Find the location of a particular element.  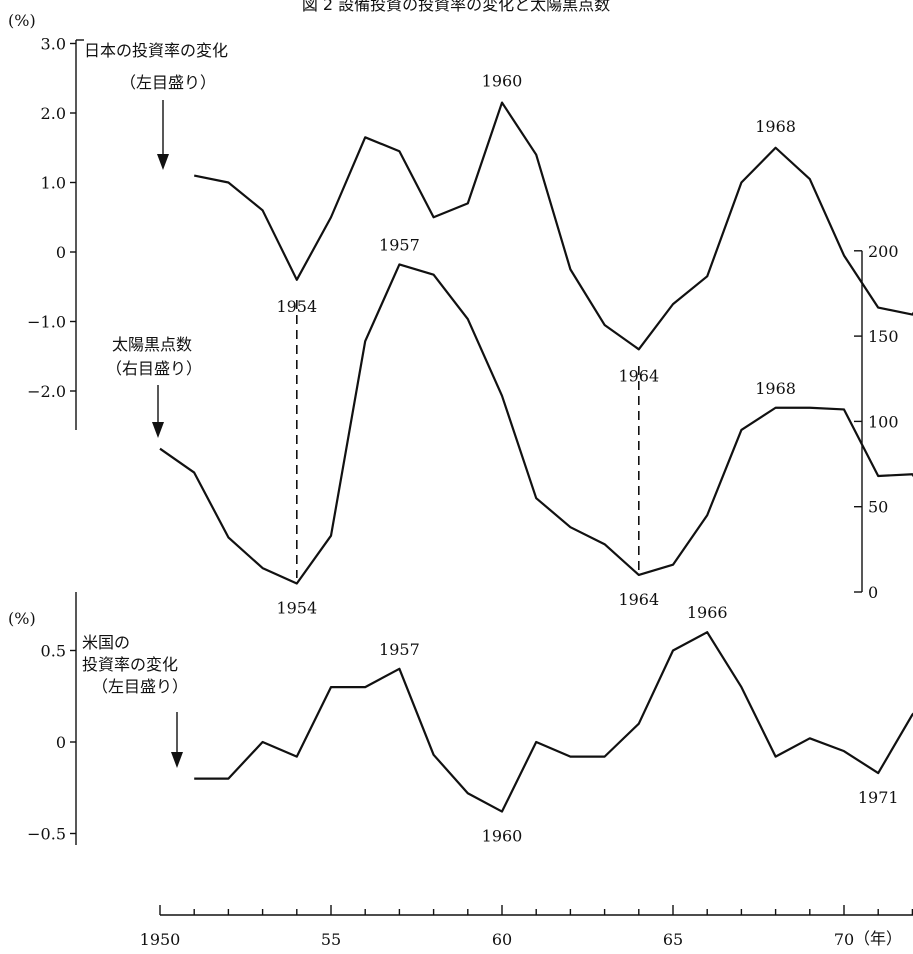

japan-series-name: 日本の投資率の変化 is located at coordinates (156, 50).